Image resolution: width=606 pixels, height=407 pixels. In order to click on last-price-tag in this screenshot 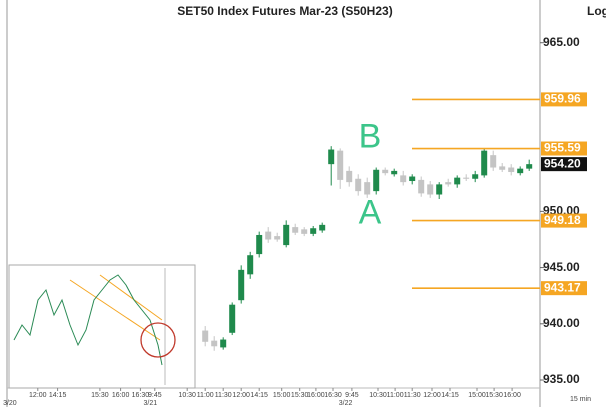, I will do `click(564, 164)`.